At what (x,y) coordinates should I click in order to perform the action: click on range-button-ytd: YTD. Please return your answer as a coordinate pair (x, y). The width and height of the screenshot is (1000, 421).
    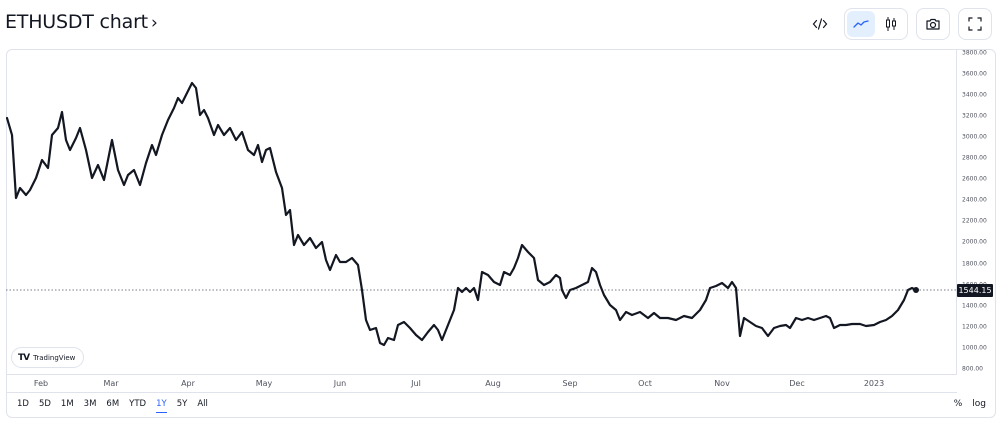
    Looking at the image, I should click on (138, 404).